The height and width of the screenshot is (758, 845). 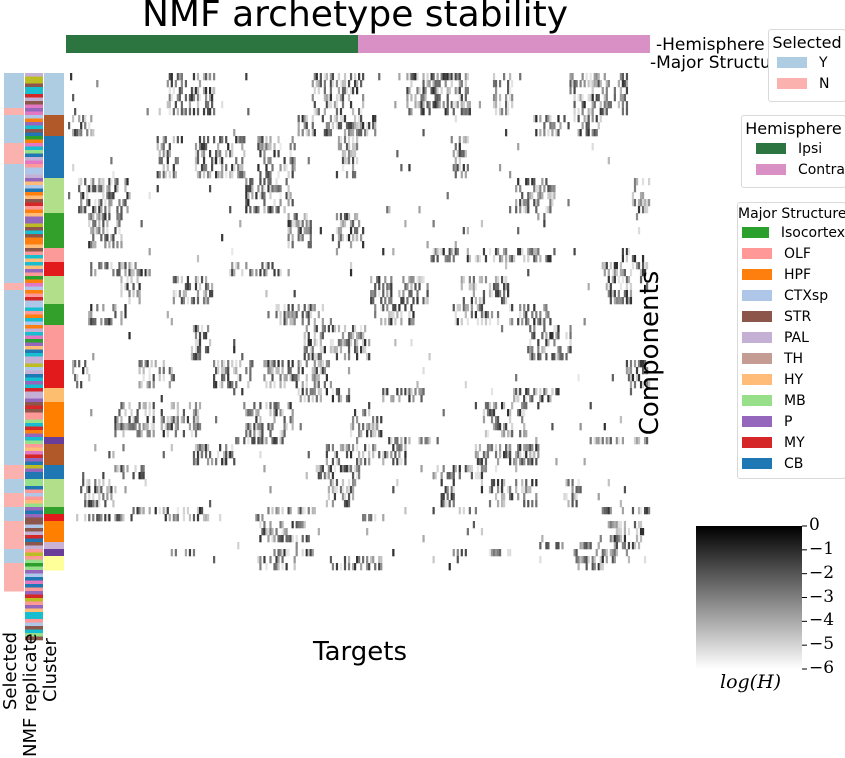 What do you see at coordinates (792, 62) in the screenshot?
I see `selected-y-swatch` at bounding box center [792, 62].